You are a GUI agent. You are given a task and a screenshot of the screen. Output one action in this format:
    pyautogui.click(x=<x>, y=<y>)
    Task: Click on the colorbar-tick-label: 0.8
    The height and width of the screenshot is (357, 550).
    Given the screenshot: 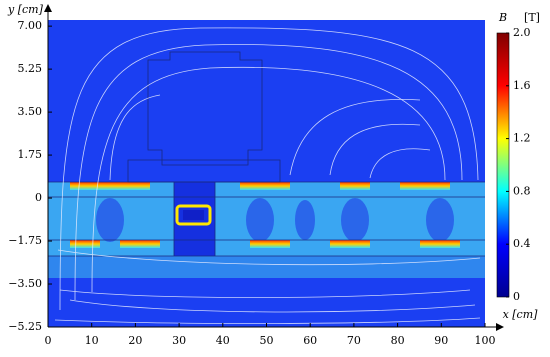 What is the action you would take?
    pyautogui.click(x=522, y=190)
    